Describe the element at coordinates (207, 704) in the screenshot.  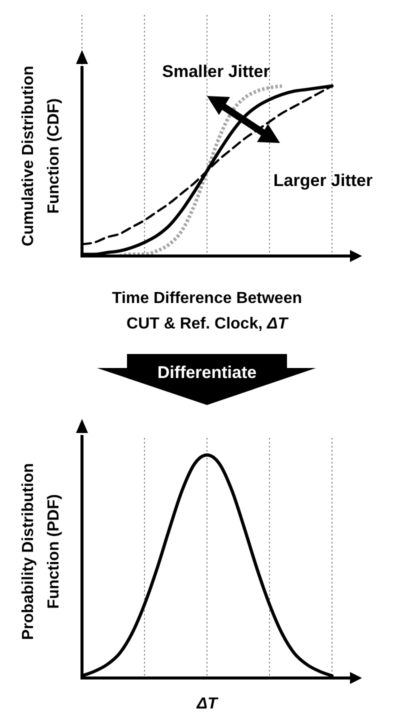
I see `x-axis-title: ΔT` at that location.